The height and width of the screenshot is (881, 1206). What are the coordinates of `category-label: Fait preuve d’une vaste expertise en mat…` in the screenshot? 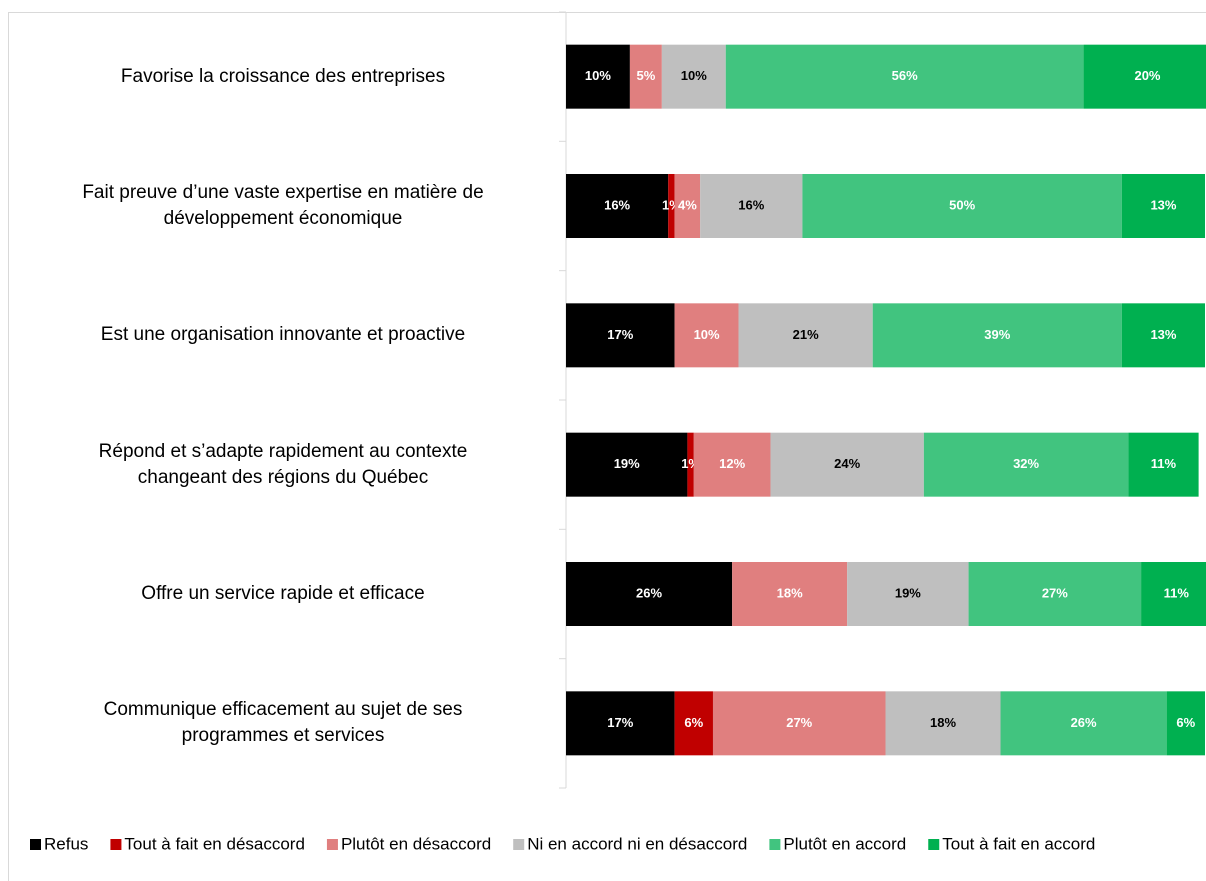 It's located at (283, 205).